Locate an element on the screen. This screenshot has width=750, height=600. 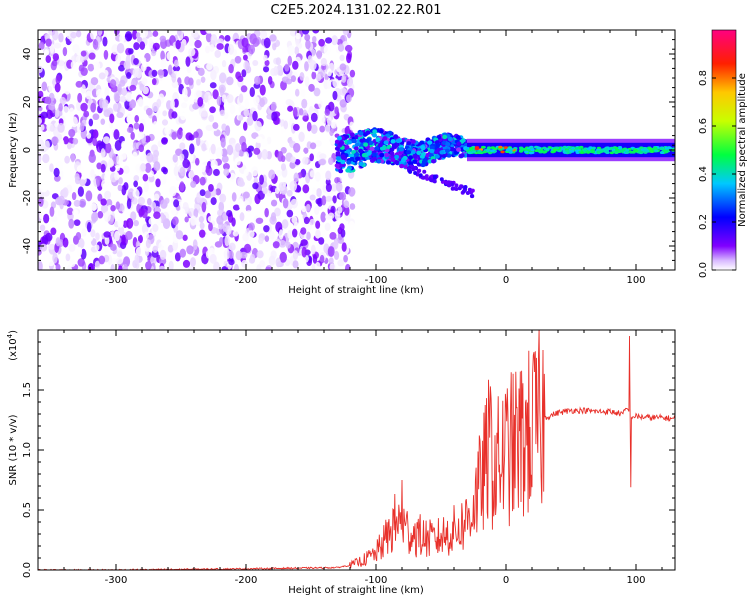
x-tick-label: 100 is located at coordinates (635, 580).